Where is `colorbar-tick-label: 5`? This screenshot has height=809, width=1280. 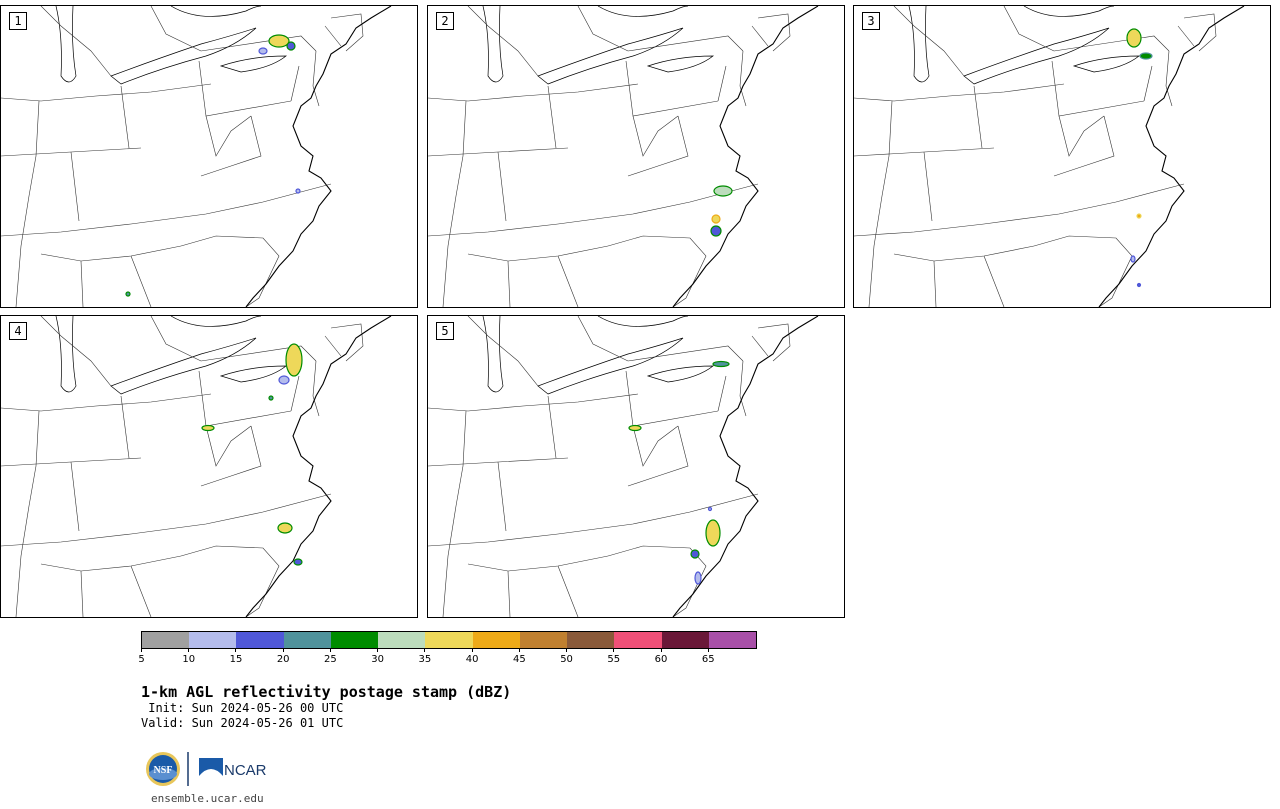 colorbar-tick-label: 5 is located at coordinates (141, 659).